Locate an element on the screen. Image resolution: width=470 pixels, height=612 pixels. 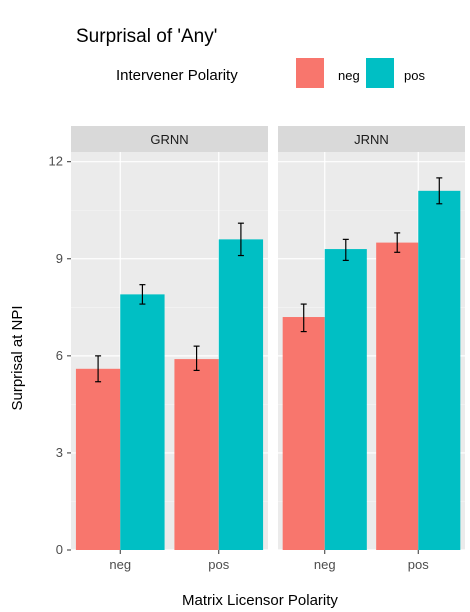
legend-key-pos is located at coordinates (380, 73).